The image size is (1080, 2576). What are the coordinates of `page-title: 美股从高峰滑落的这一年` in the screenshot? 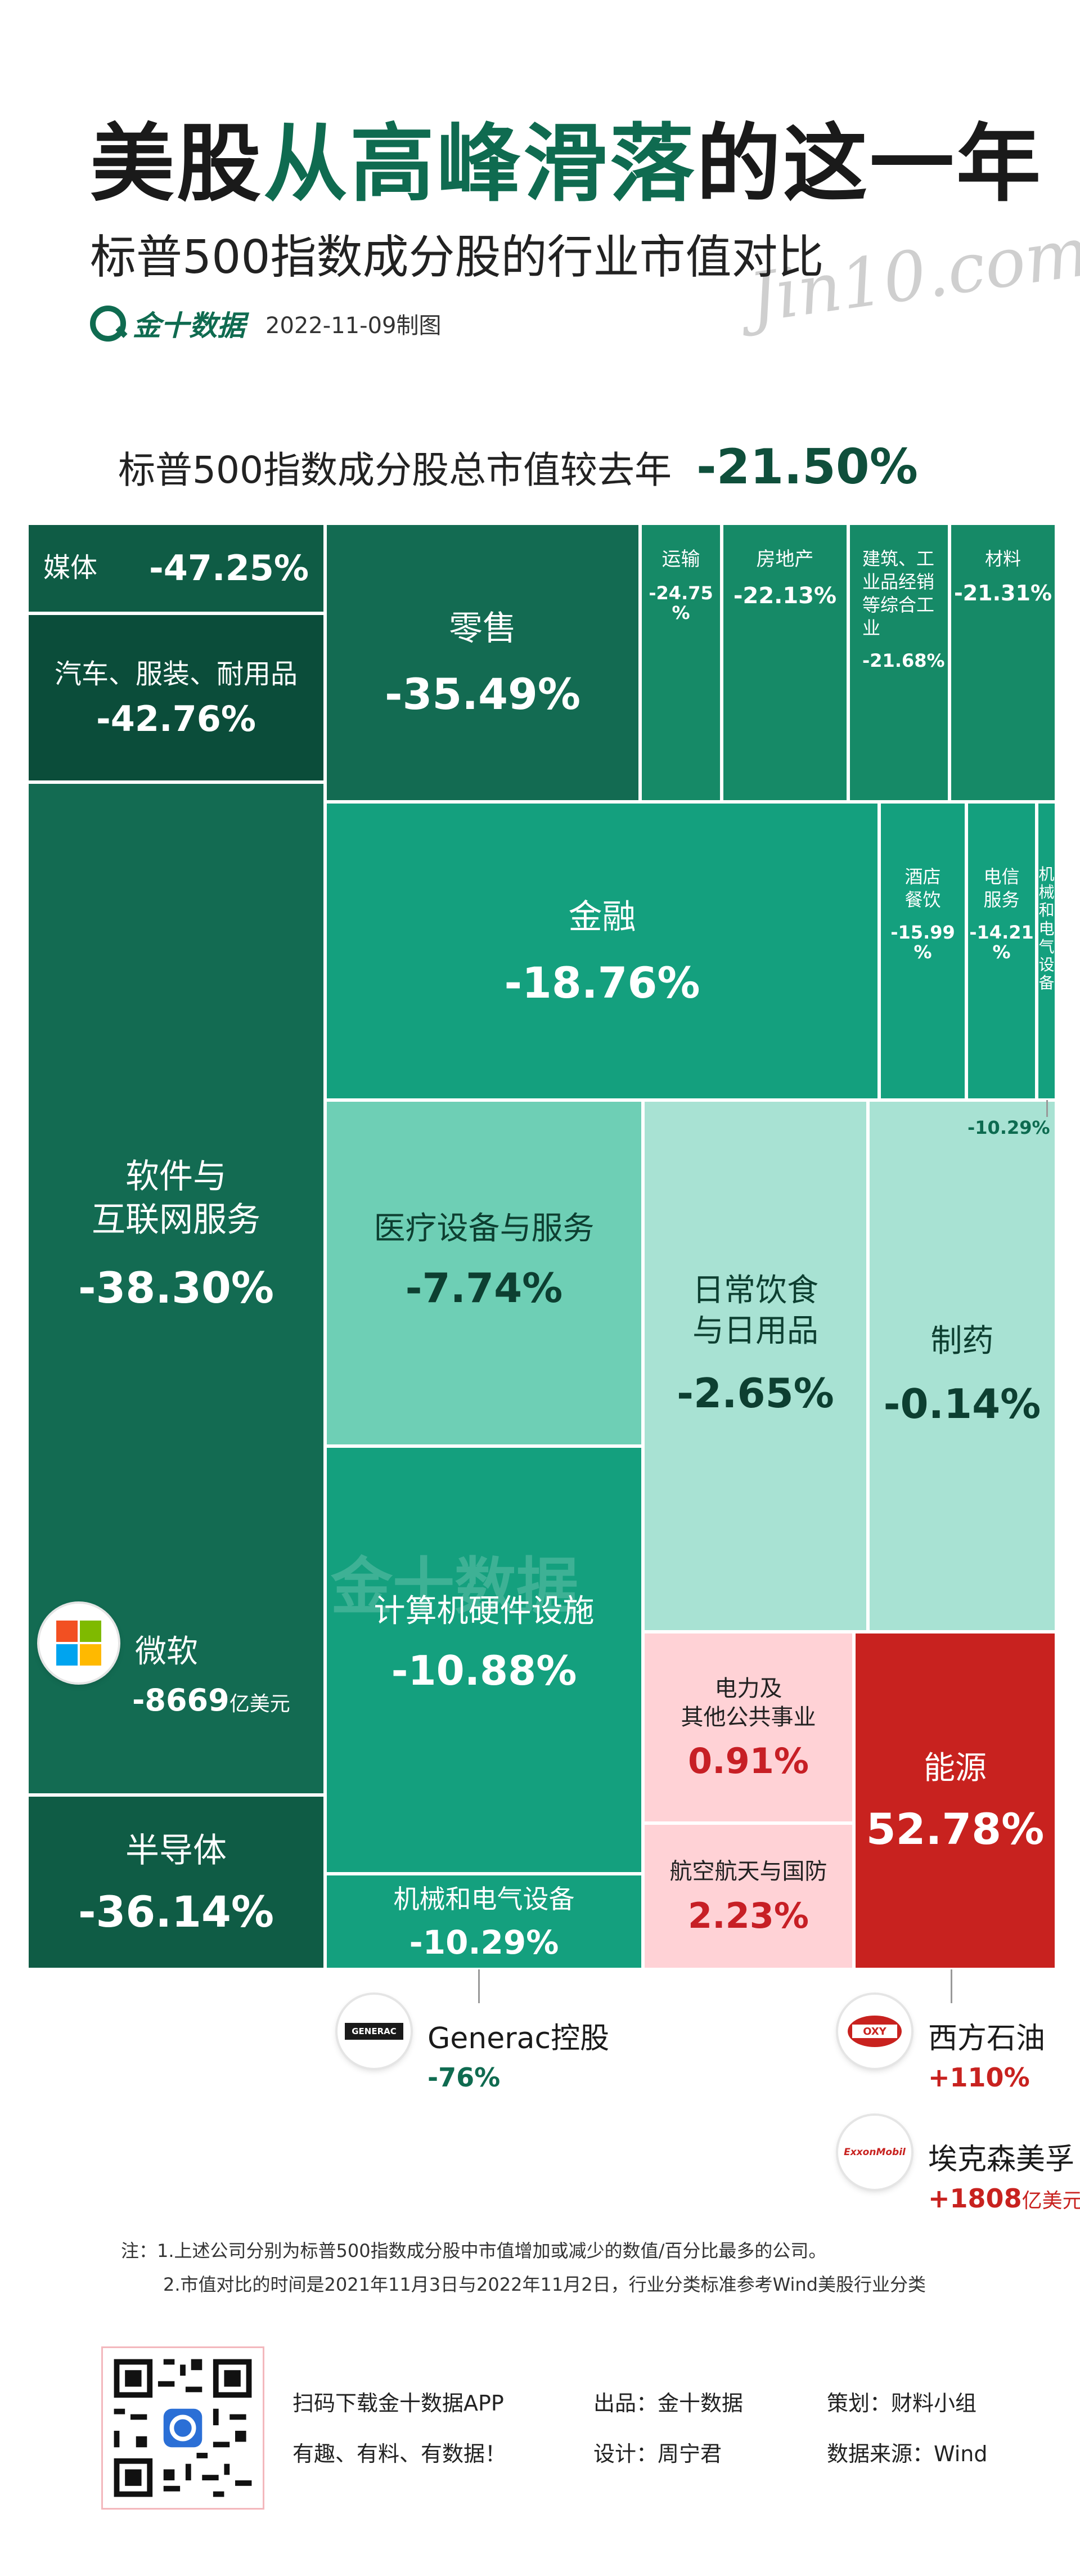 It's located at (566, 157).